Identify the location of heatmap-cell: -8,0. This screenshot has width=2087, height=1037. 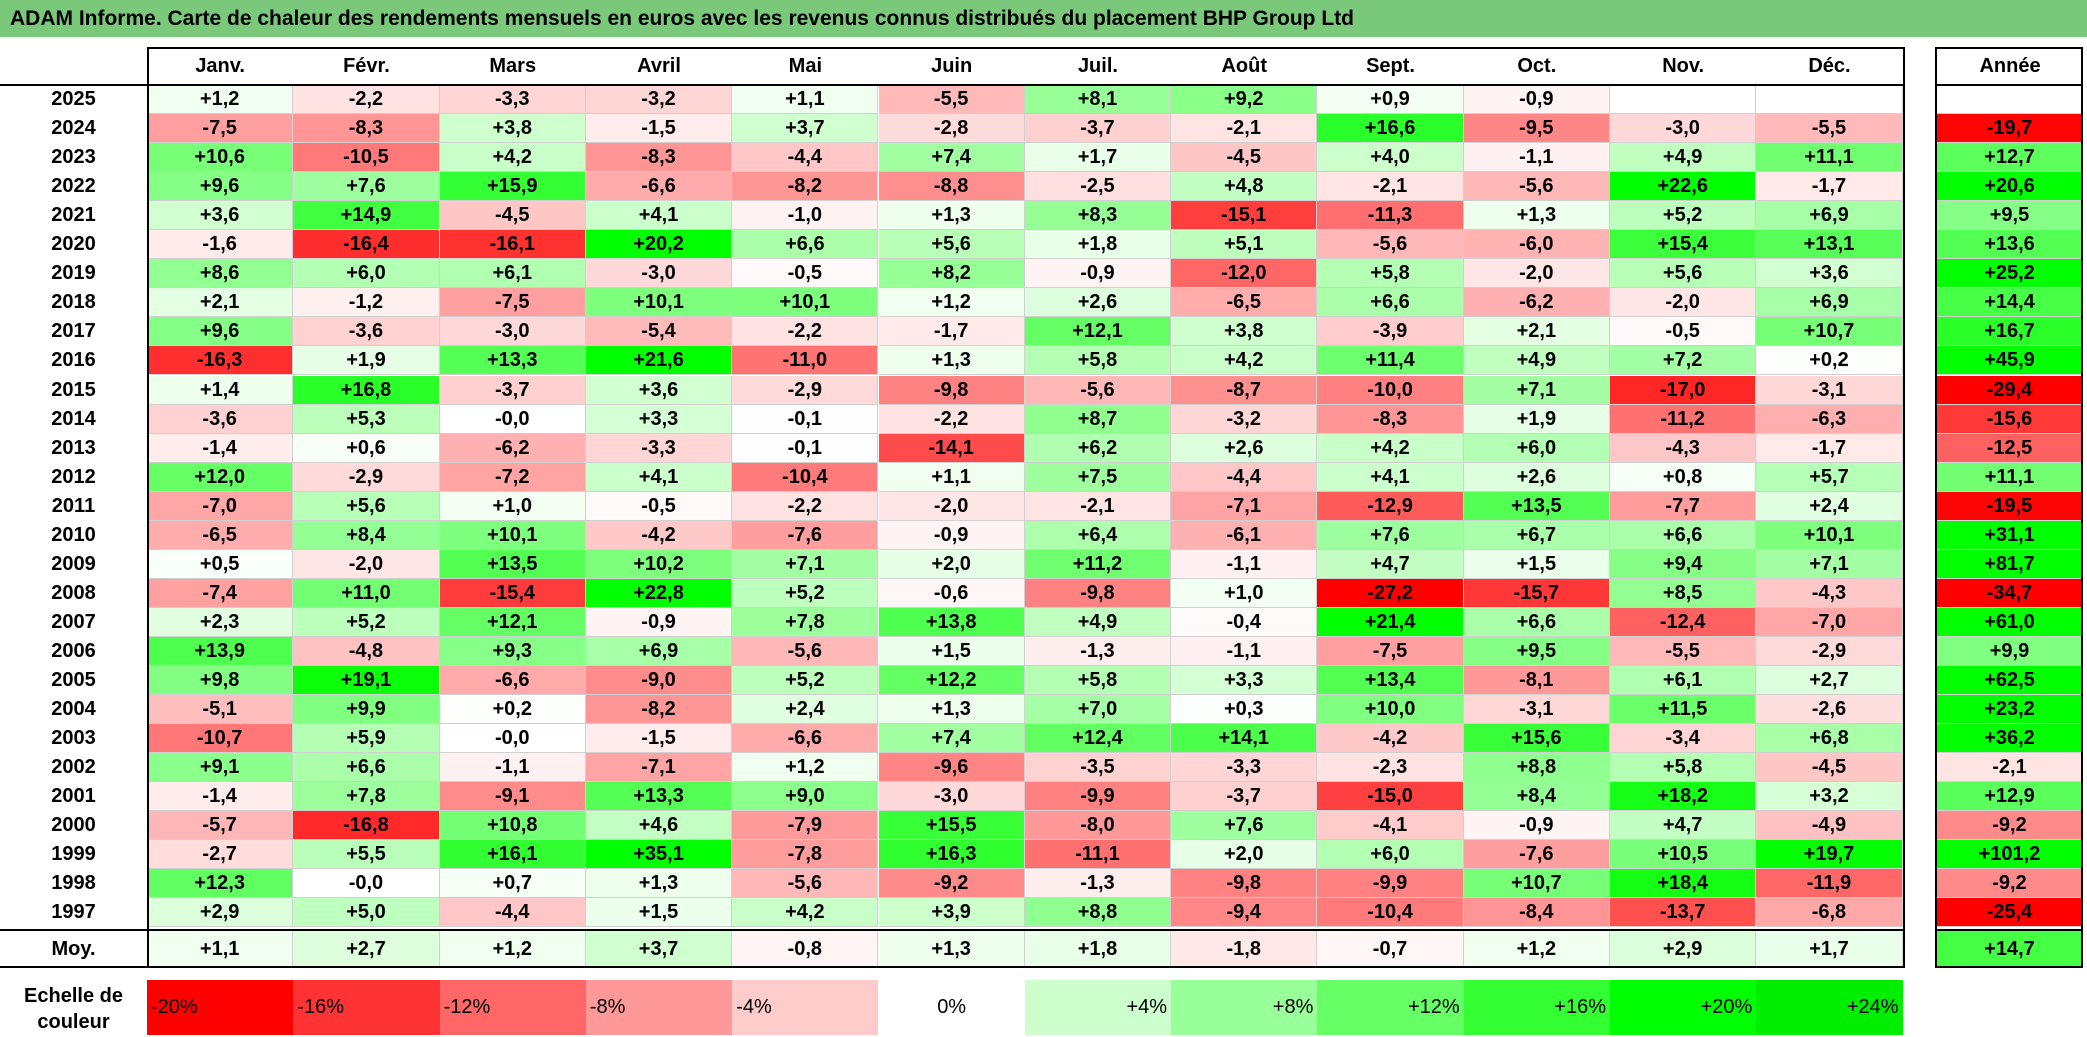
(1098, 826).